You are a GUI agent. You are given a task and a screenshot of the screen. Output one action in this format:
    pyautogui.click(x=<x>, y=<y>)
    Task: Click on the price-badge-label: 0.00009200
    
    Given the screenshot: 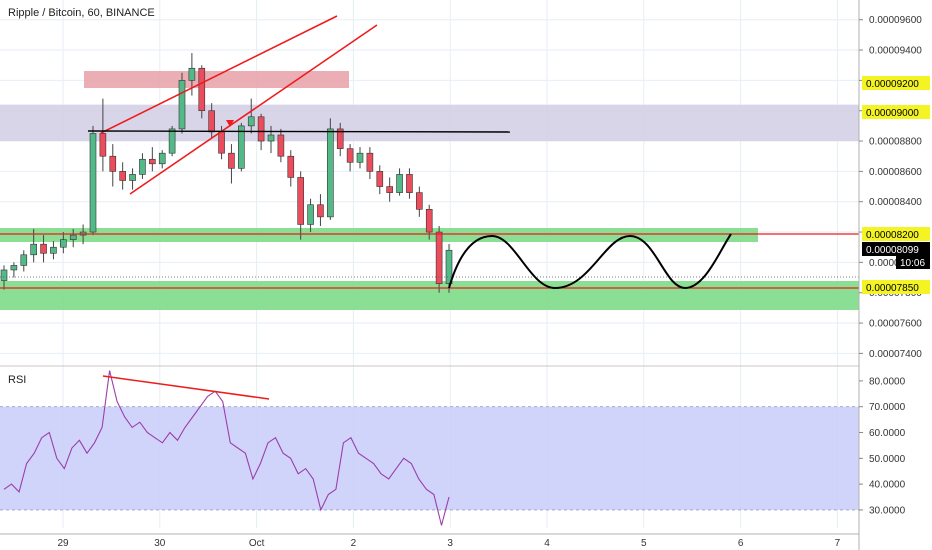 What is the action you would take?
    pyautogui.click(x=892, y=84)
    